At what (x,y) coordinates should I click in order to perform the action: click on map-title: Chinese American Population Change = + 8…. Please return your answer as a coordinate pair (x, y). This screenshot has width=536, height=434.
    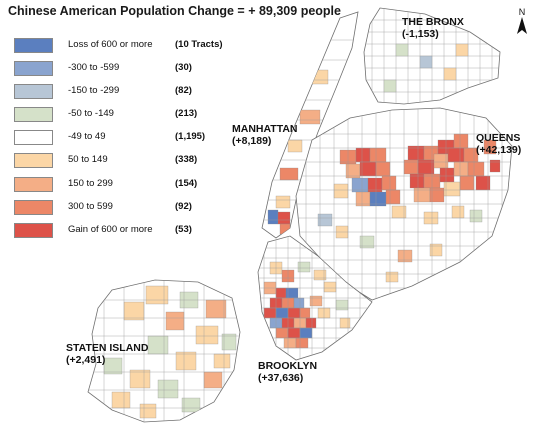
    Looking at the image, I should click on (174, 11).